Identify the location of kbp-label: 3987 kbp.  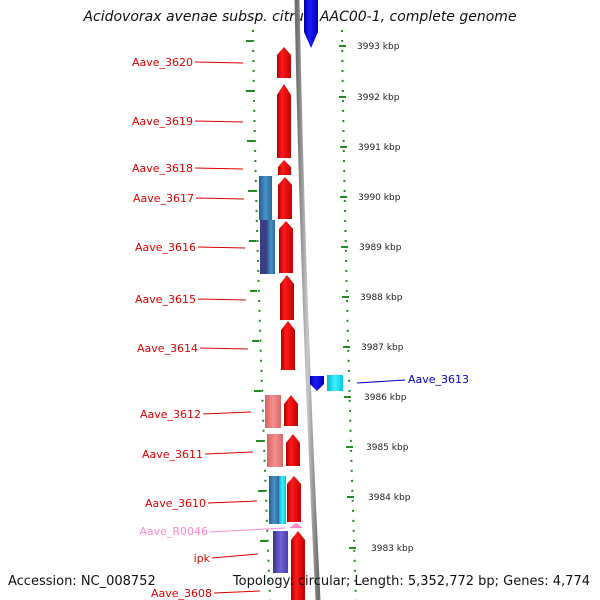
(382, 348).